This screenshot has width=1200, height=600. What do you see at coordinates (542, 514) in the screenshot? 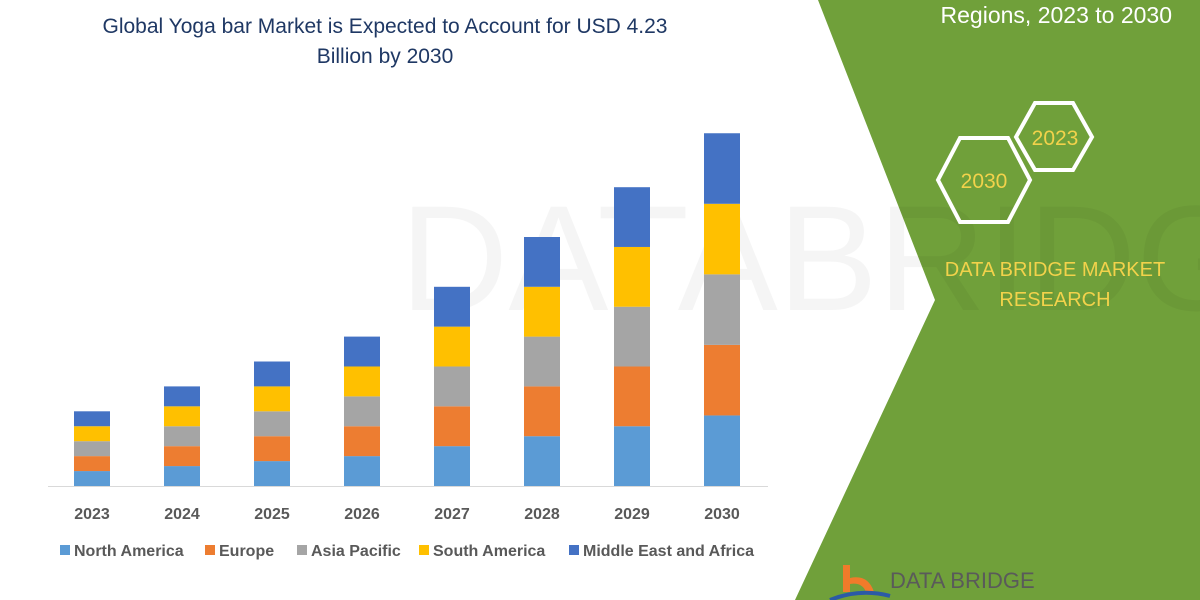
I see `x-tick-2028: 2028` at bounding box center [542, 514].